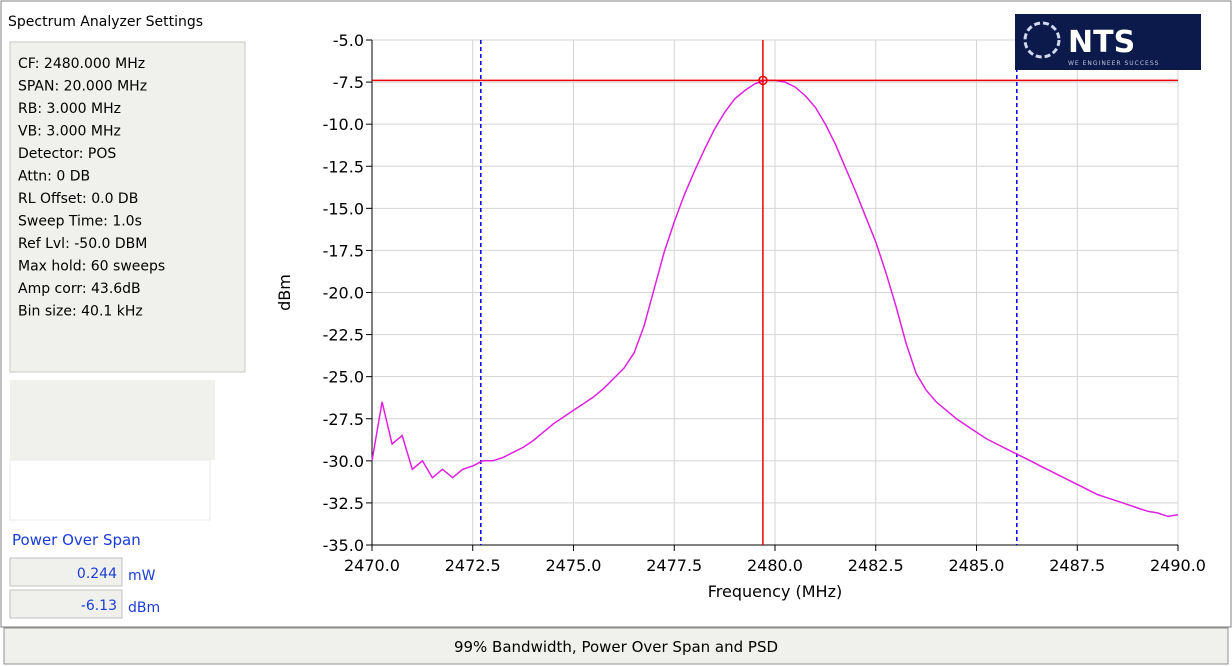 The height and width of the screenshot is (666, 1232). Describe the element at coordinates (284, 292) in the screenshot. I see `y-axis-label: dBm` at that location.